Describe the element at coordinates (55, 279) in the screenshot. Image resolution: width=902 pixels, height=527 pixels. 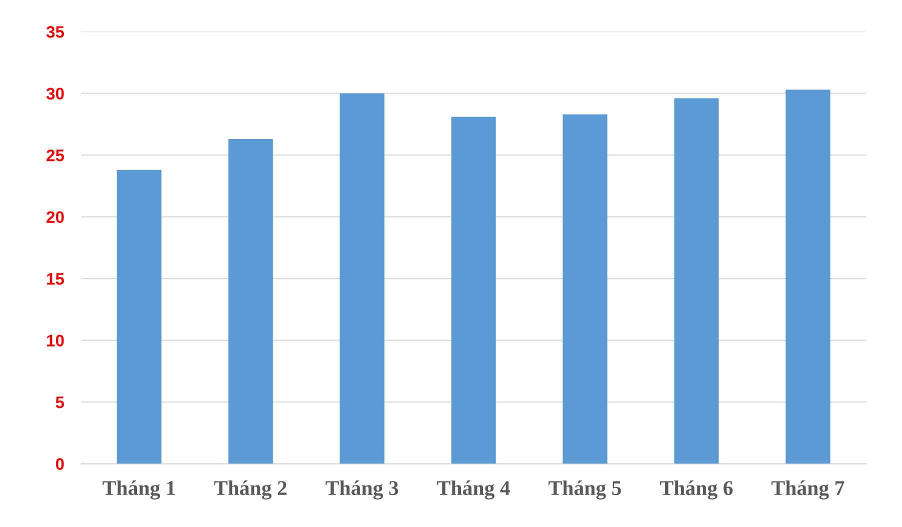
I see `y-tick-label: 15` at that location.